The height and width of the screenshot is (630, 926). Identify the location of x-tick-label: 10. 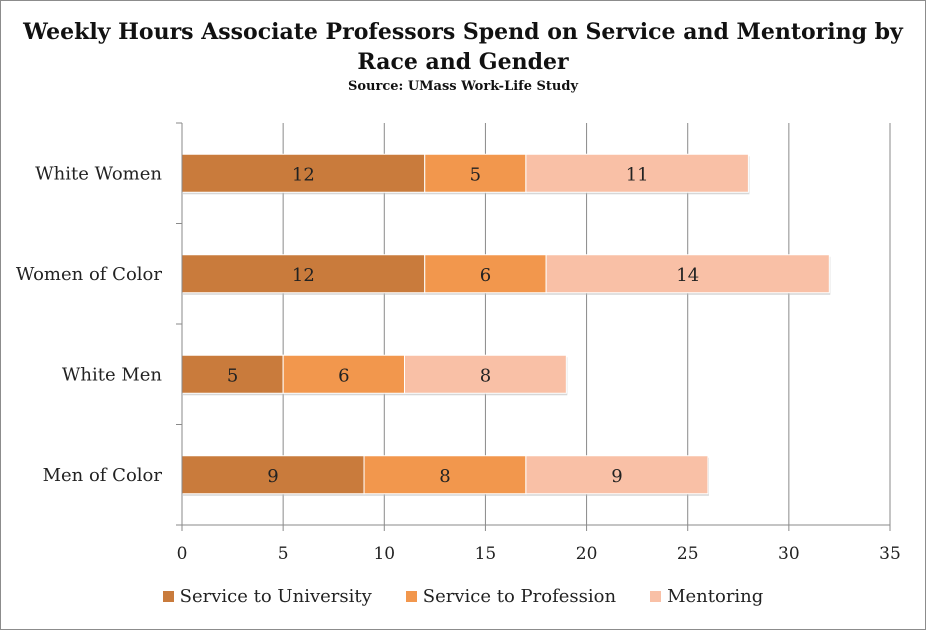
(384, 554).